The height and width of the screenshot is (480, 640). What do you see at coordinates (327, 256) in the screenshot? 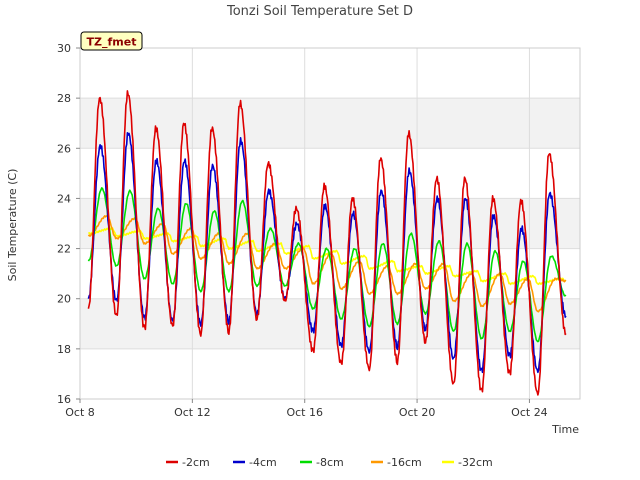
I see `series-line-m32cm` at bounding box center [327, 256].